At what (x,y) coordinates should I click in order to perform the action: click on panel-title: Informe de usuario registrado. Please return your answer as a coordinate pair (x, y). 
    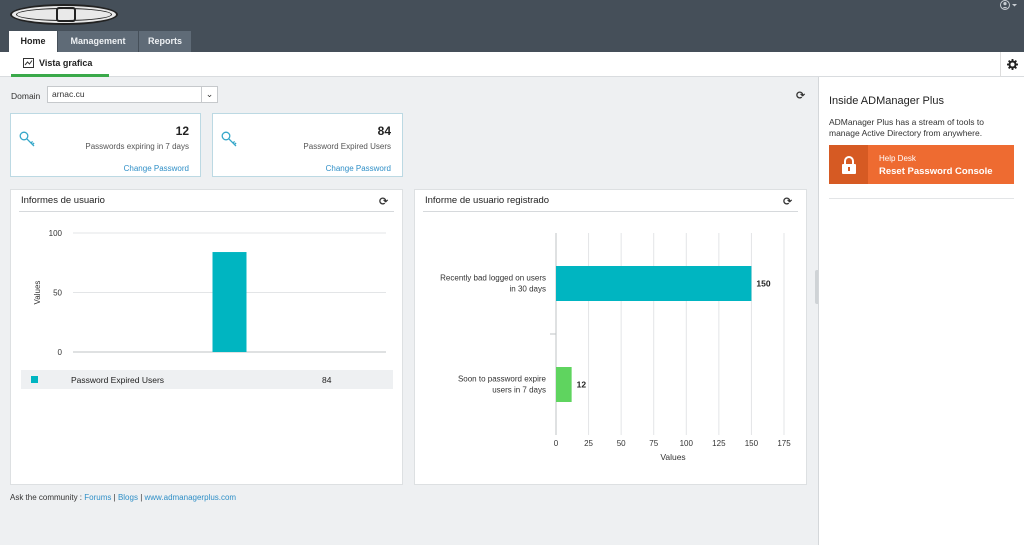
    Looking at the image, I should click on (487, 200).